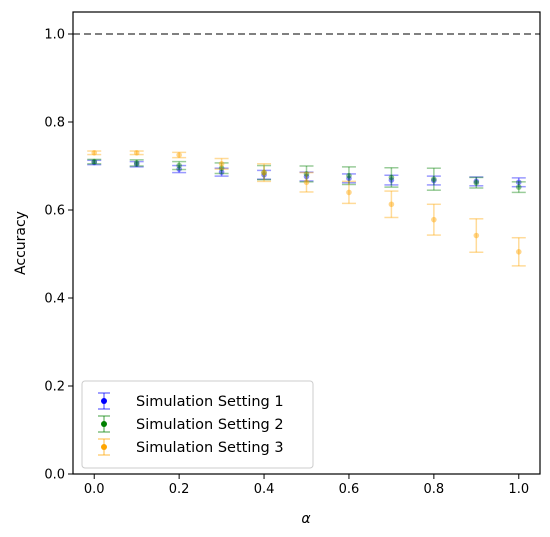  I want to click on x-tick-label: 1.0, so click(518, 489).